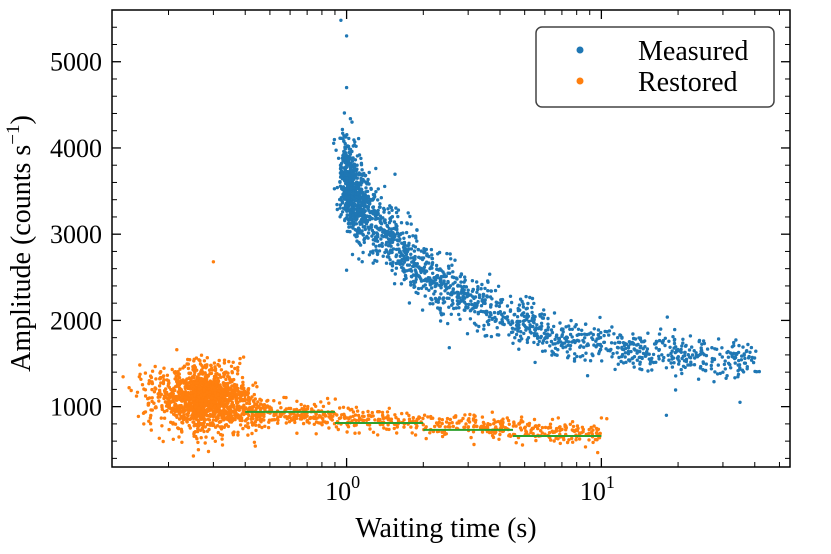  I want to click on step-lines-layer, so click(423, 423).